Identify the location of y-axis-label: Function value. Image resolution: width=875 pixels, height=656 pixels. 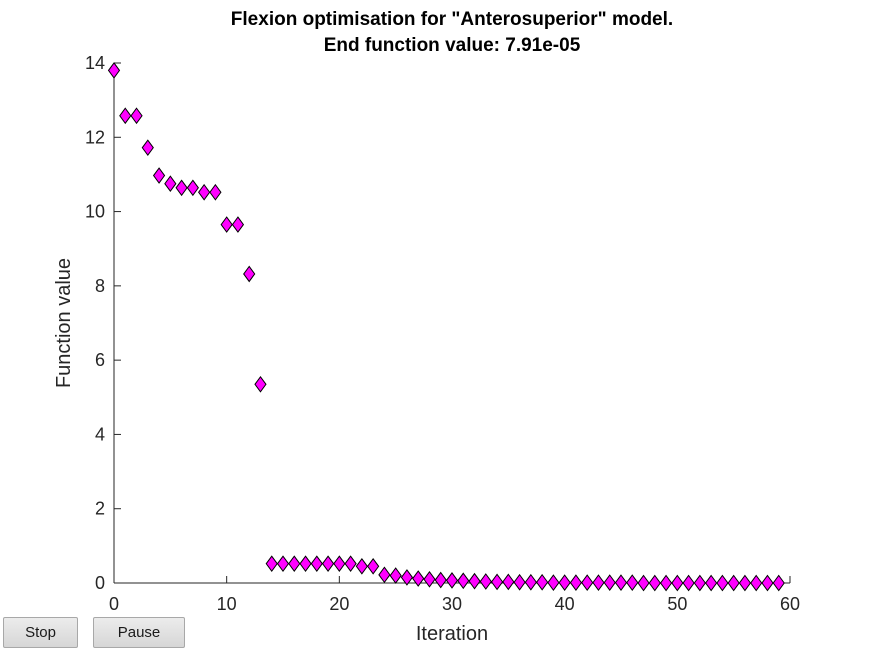
(64, 323).